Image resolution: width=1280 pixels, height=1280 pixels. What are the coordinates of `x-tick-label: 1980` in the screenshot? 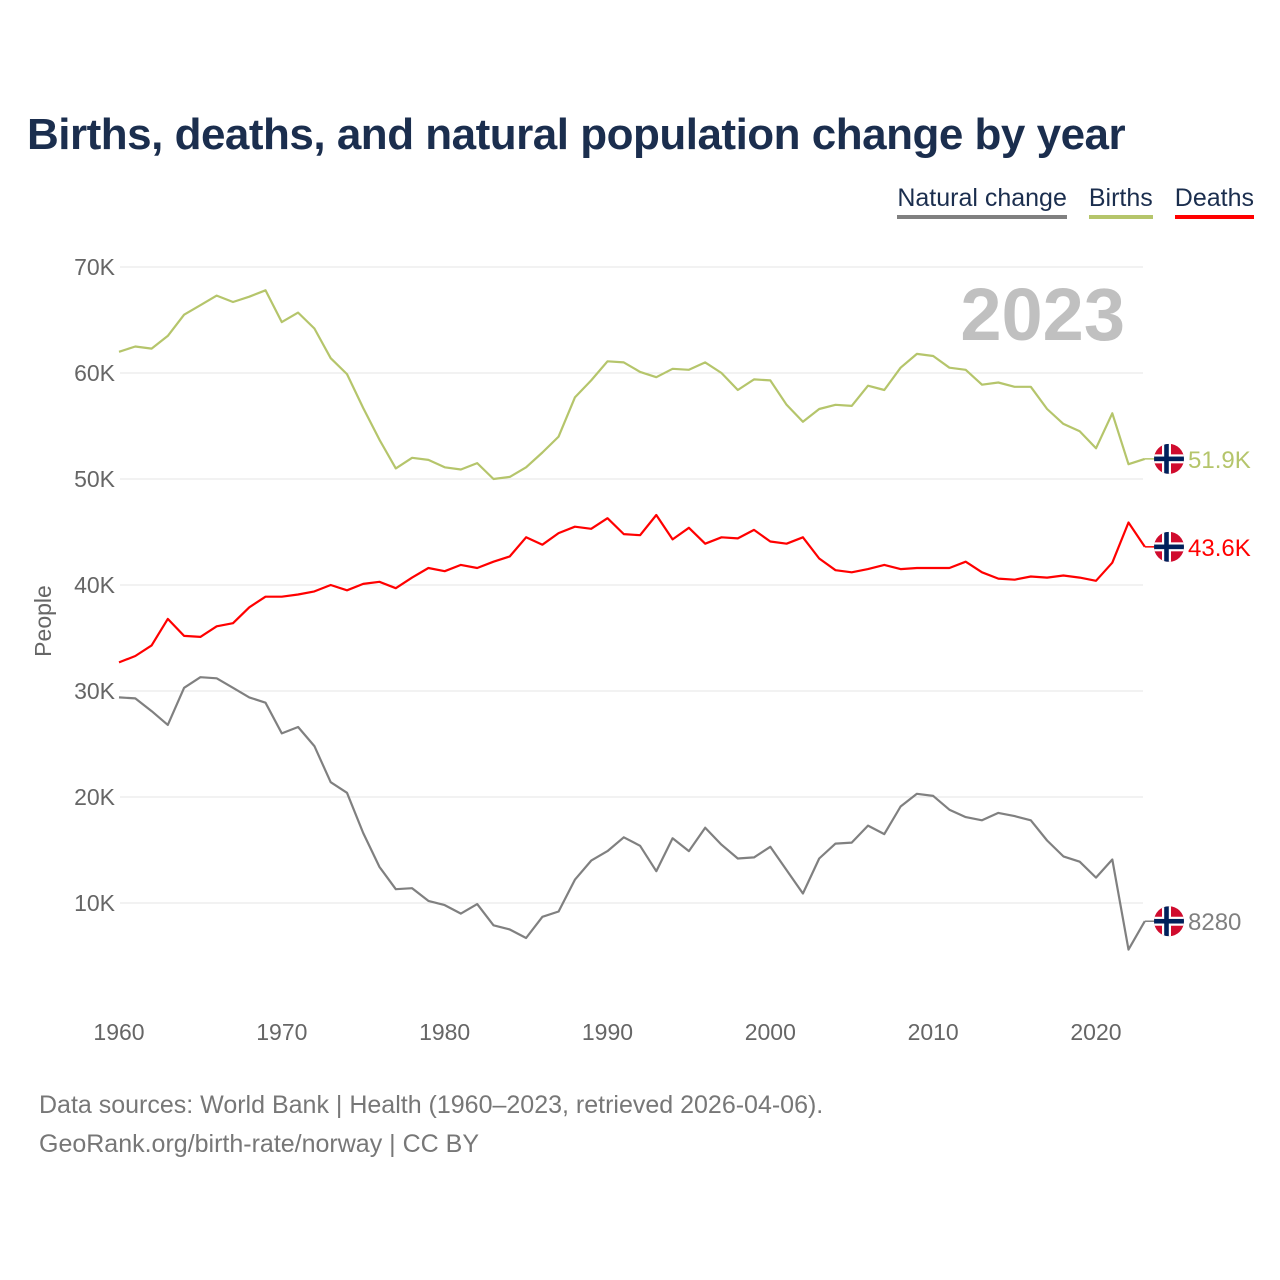 It's located at (444, 1032).